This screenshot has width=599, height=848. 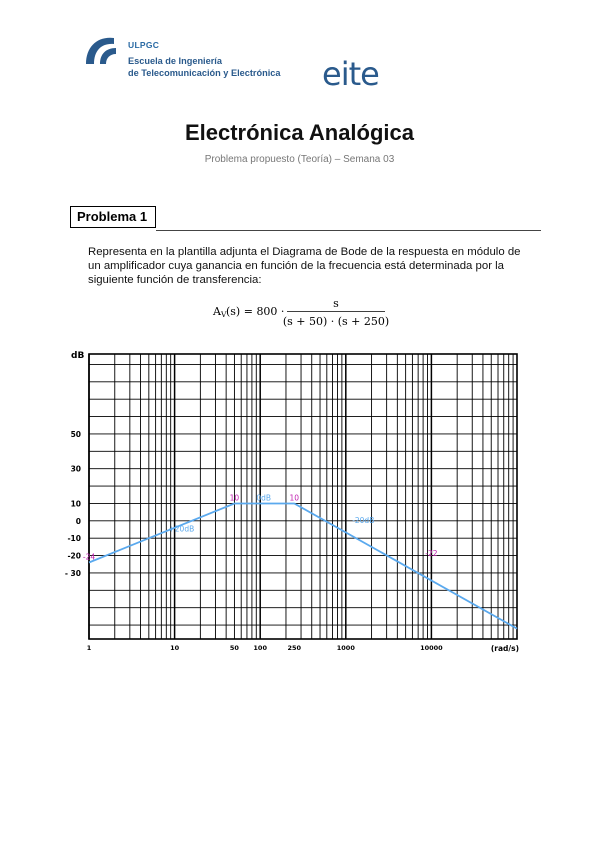 What do you see at coordinates (263, 497) in the screenshot?
I see `chart-annotation: 0dB` at bounding box center [263, 497].